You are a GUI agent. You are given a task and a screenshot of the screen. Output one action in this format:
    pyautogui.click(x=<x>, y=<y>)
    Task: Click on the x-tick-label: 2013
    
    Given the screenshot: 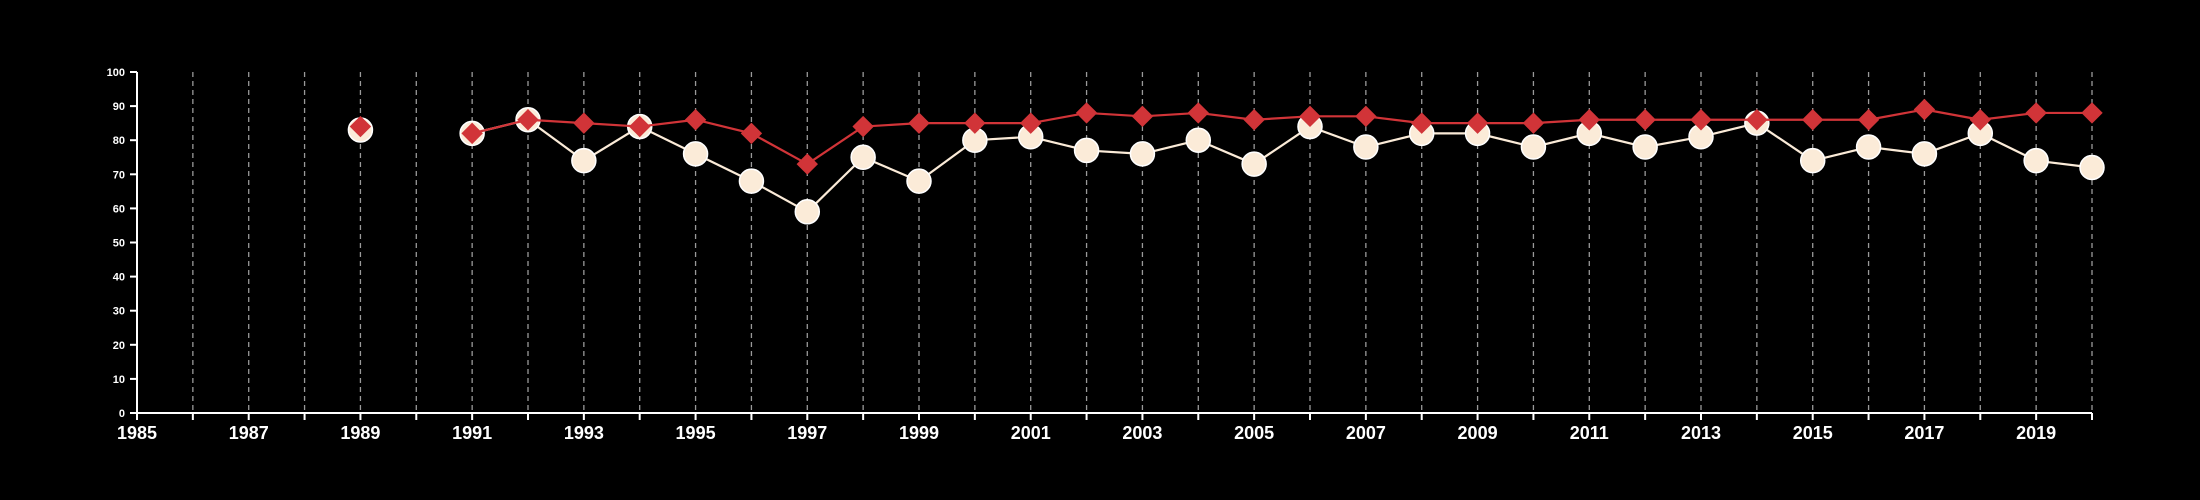 What is the action you would take?
    pyautogui.click(x=1701, y=433)
    